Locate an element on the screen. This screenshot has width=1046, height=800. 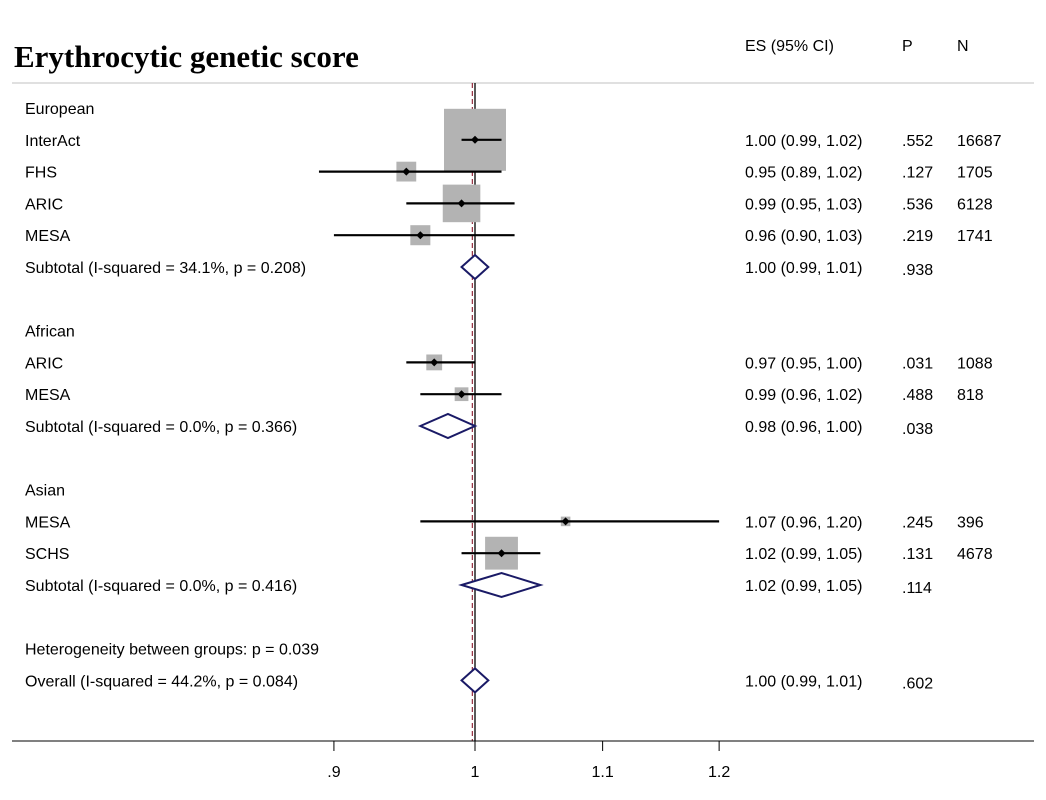
group-header: African is located at coordinates (50, 332).